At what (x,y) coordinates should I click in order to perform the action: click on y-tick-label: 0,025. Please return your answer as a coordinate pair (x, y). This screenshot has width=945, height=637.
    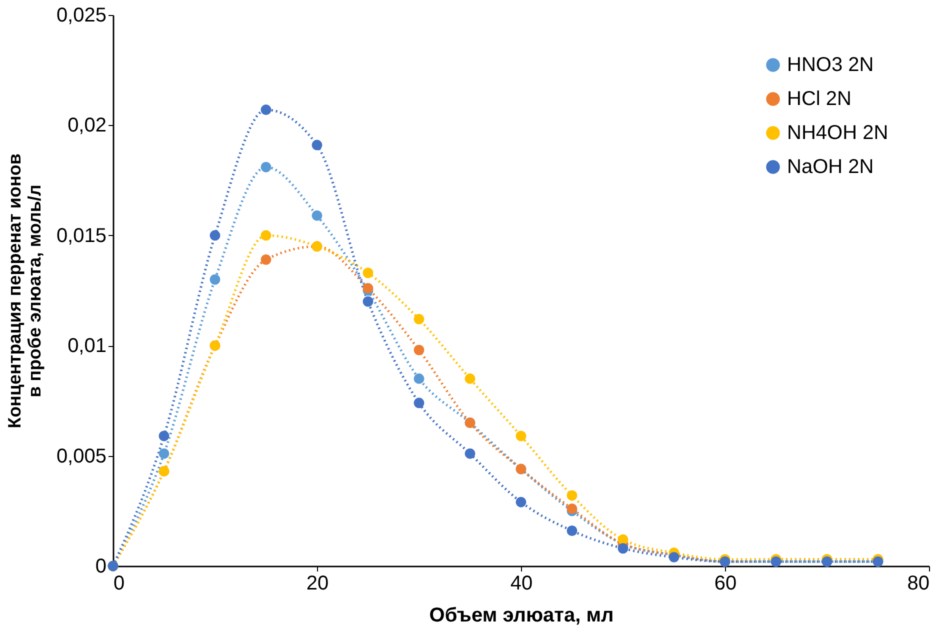
    Looking at the image, I should click on (81, 15).